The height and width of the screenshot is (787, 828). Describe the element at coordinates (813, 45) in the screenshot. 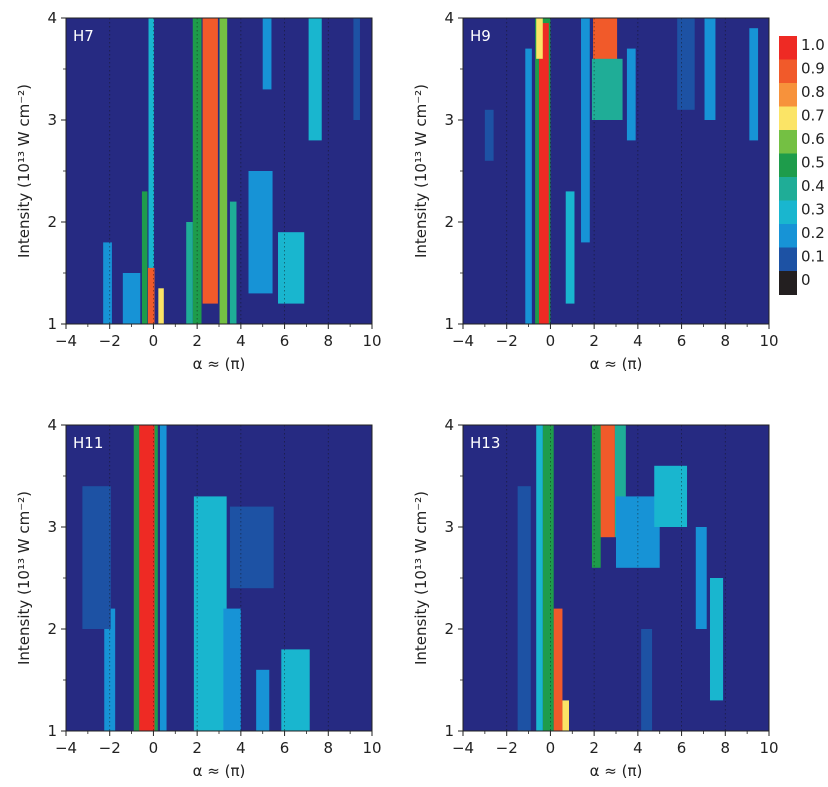

I see `colorbar-label: 1.0` at that location.